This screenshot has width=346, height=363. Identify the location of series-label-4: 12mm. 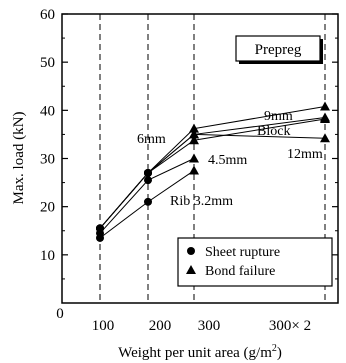
(305, 154).